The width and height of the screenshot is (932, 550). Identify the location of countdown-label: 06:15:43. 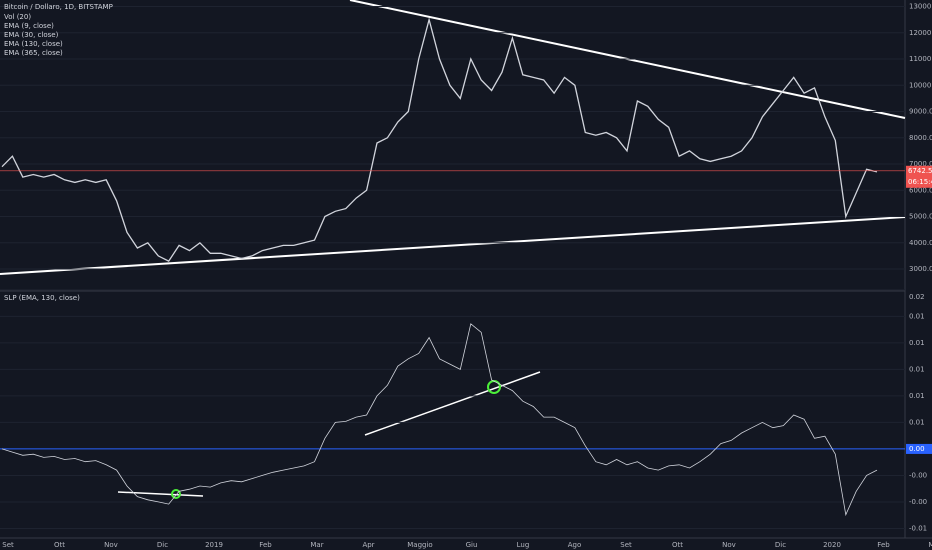
(920, 182).